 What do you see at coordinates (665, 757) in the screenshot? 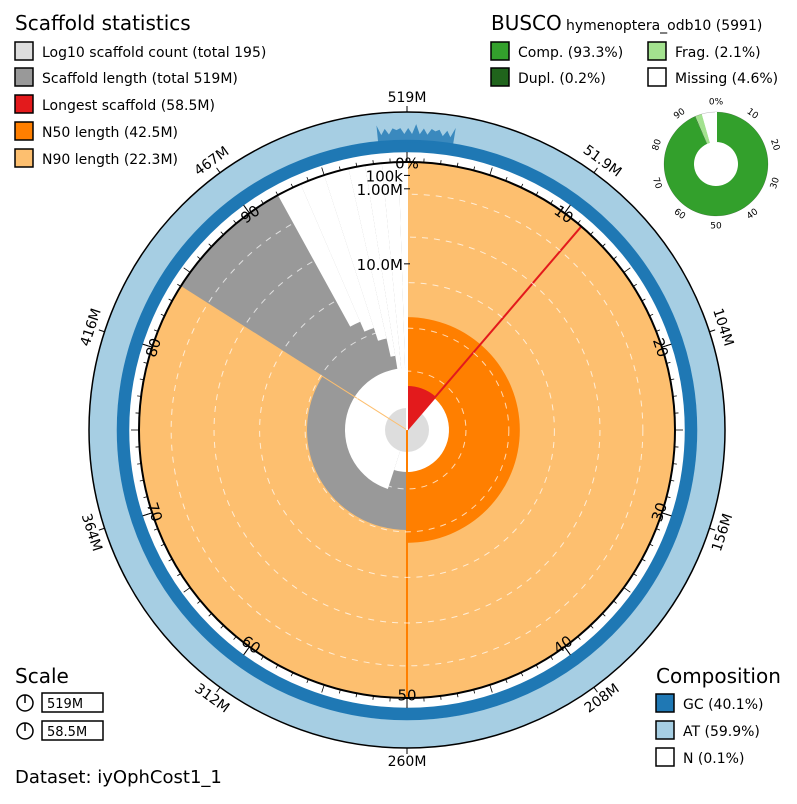
I see `legend-swatch-n` at bounding box center [665, 757].